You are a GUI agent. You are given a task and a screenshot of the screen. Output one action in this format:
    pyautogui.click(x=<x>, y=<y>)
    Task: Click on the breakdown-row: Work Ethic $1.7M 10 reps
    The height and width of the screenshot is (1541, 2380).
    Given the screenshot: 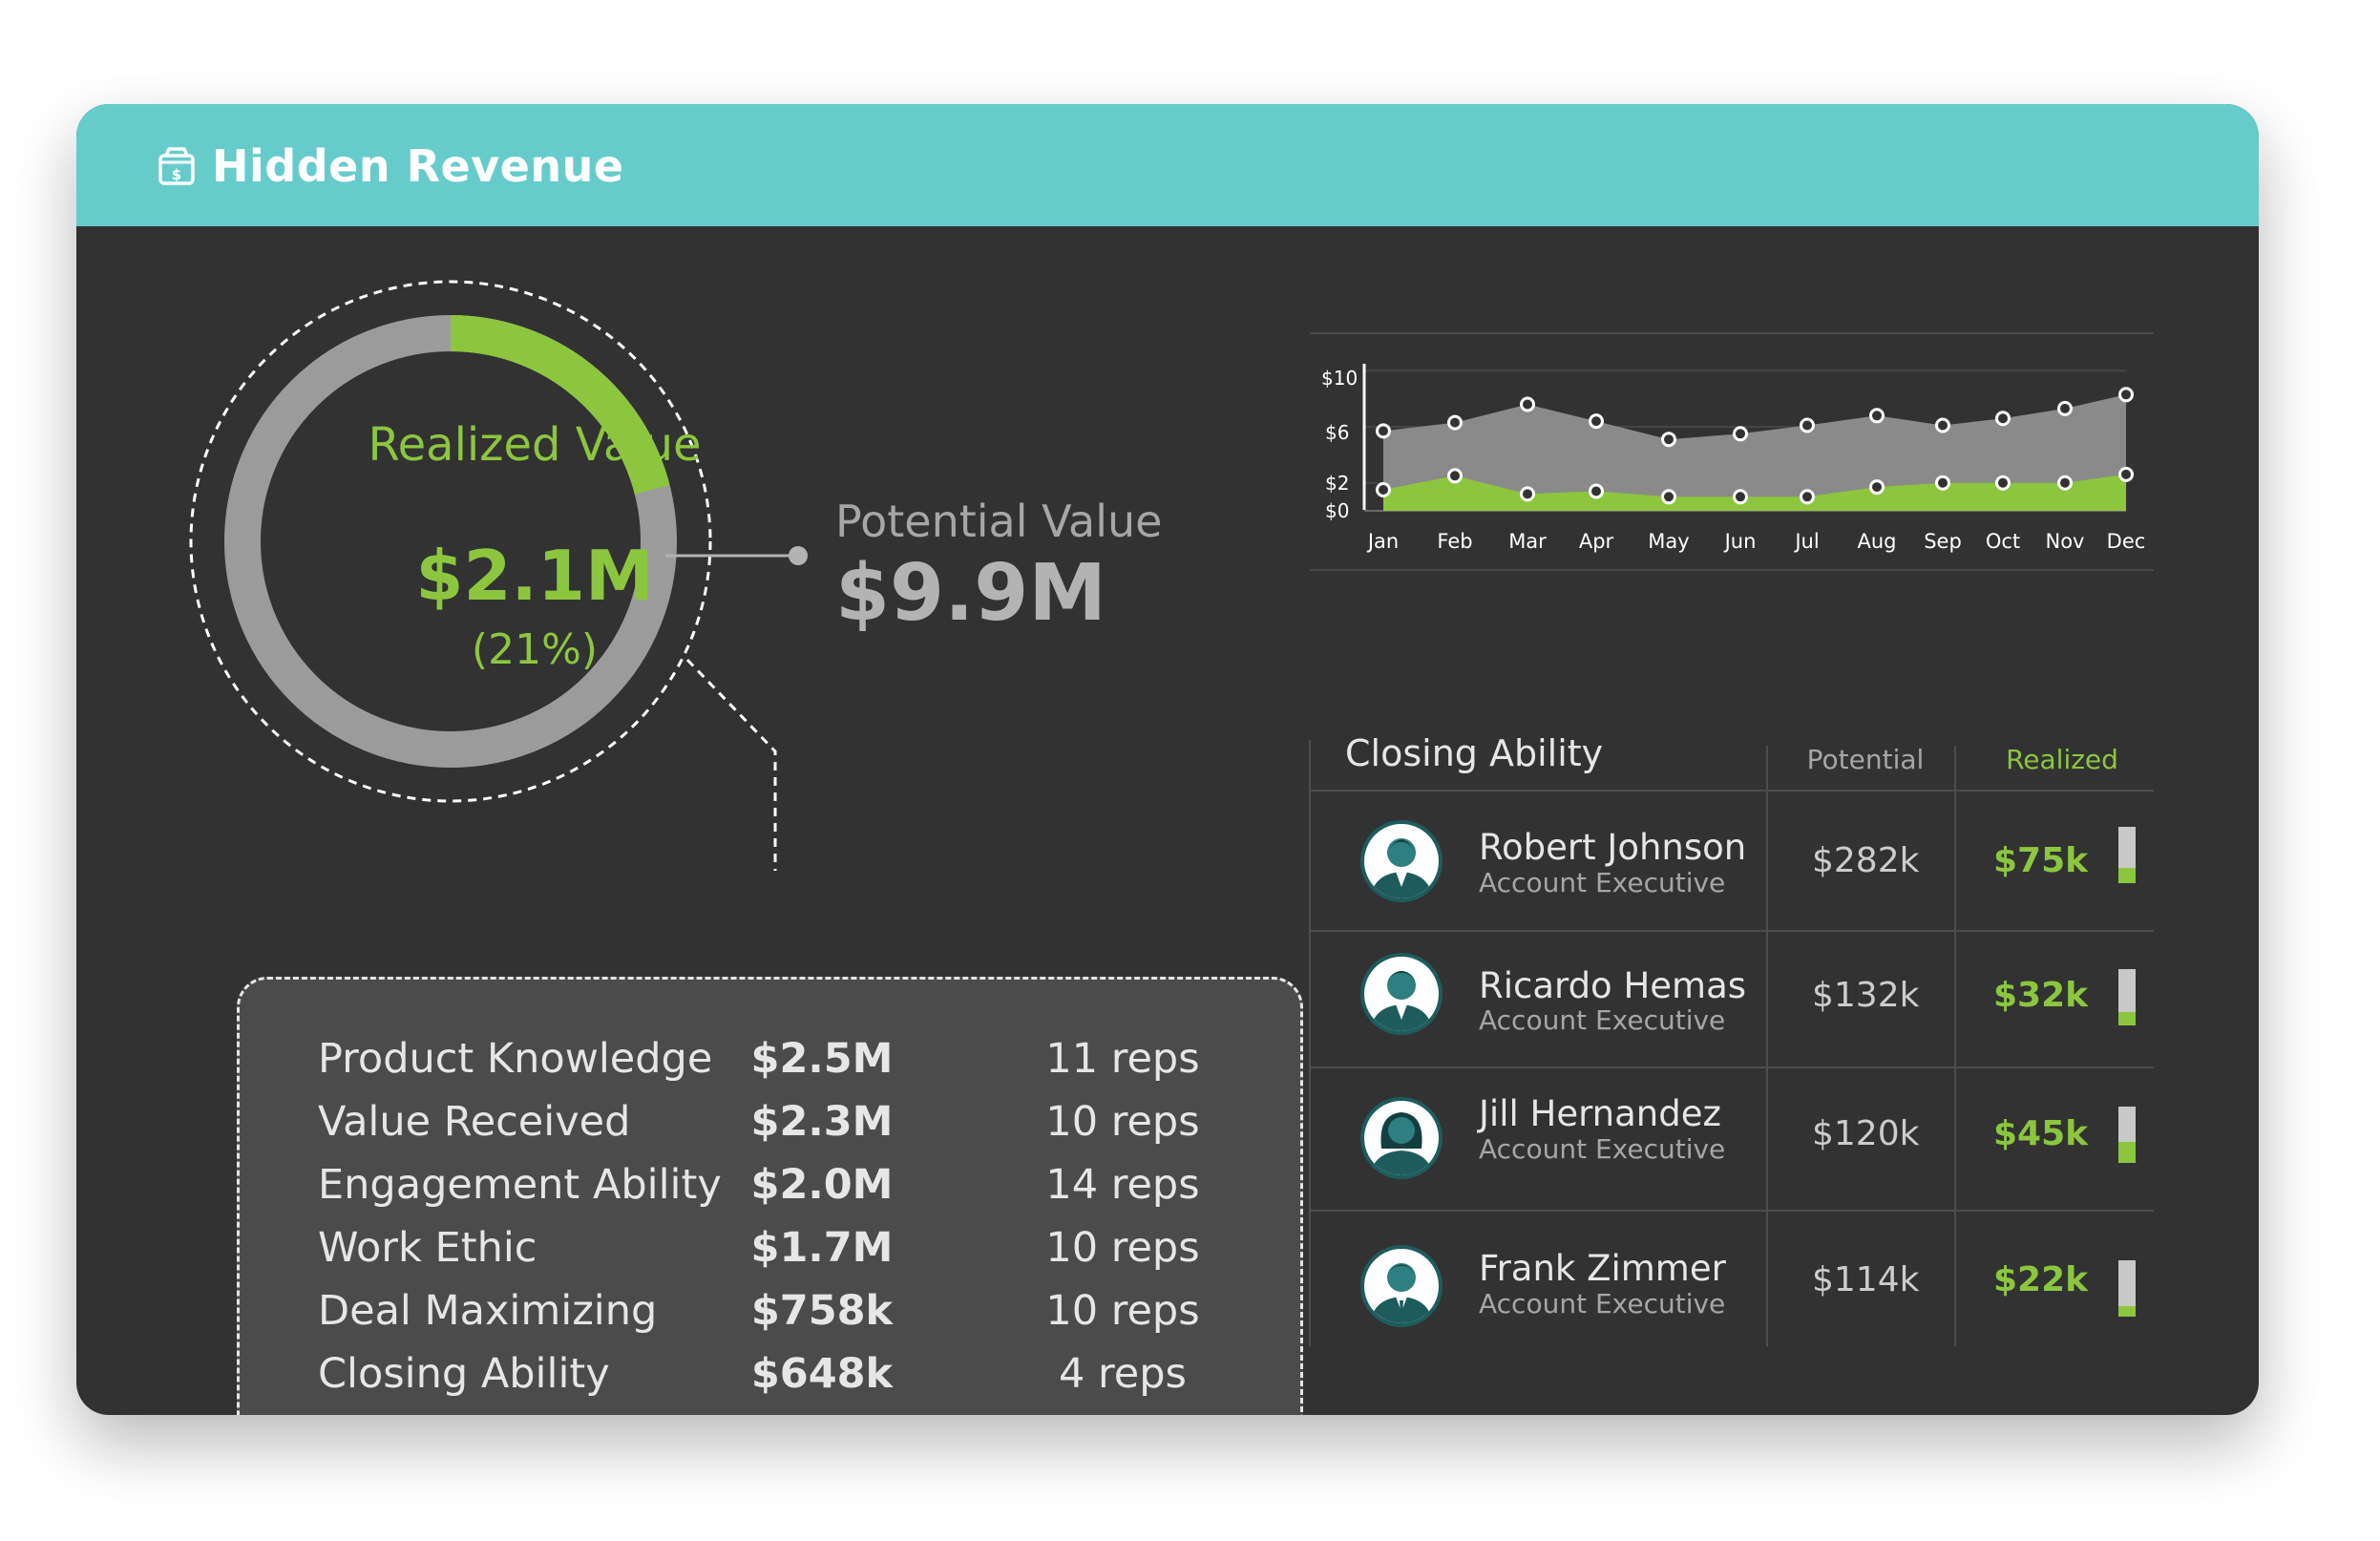 What is the action you would take?
    pyautogui.click(x=770, y=1252)
    